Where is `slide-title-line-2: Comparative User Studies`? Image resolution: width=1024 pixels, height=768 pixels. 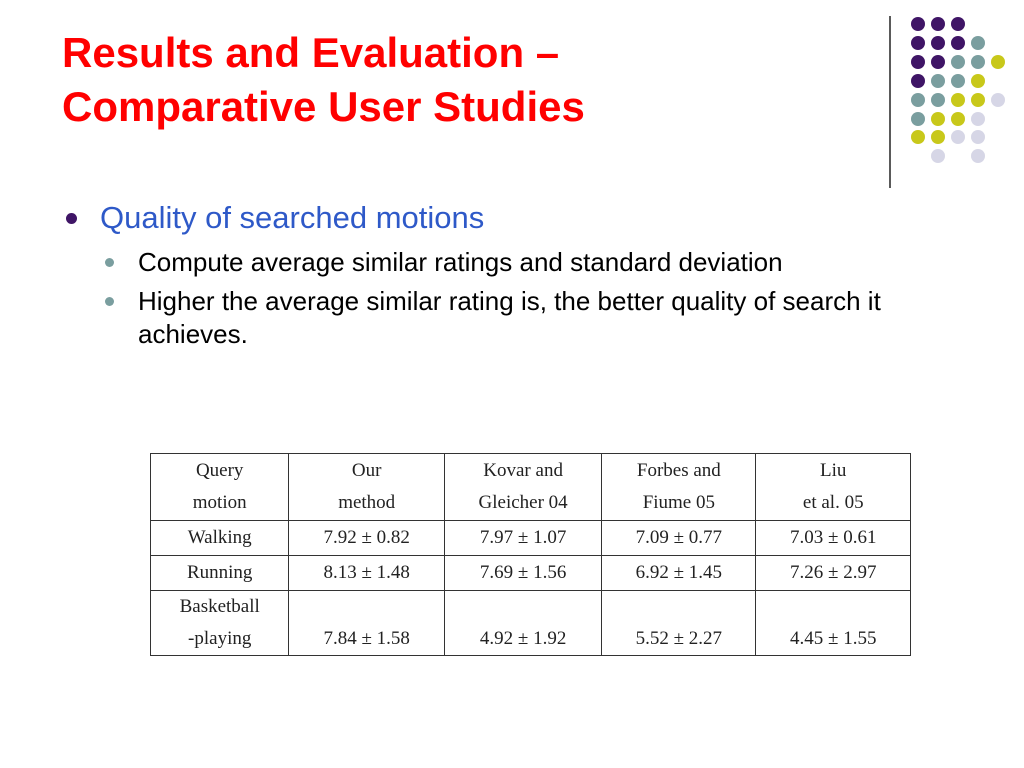
slide-title-line-2: Comparative User Studies is located at coordinates (323, 106).